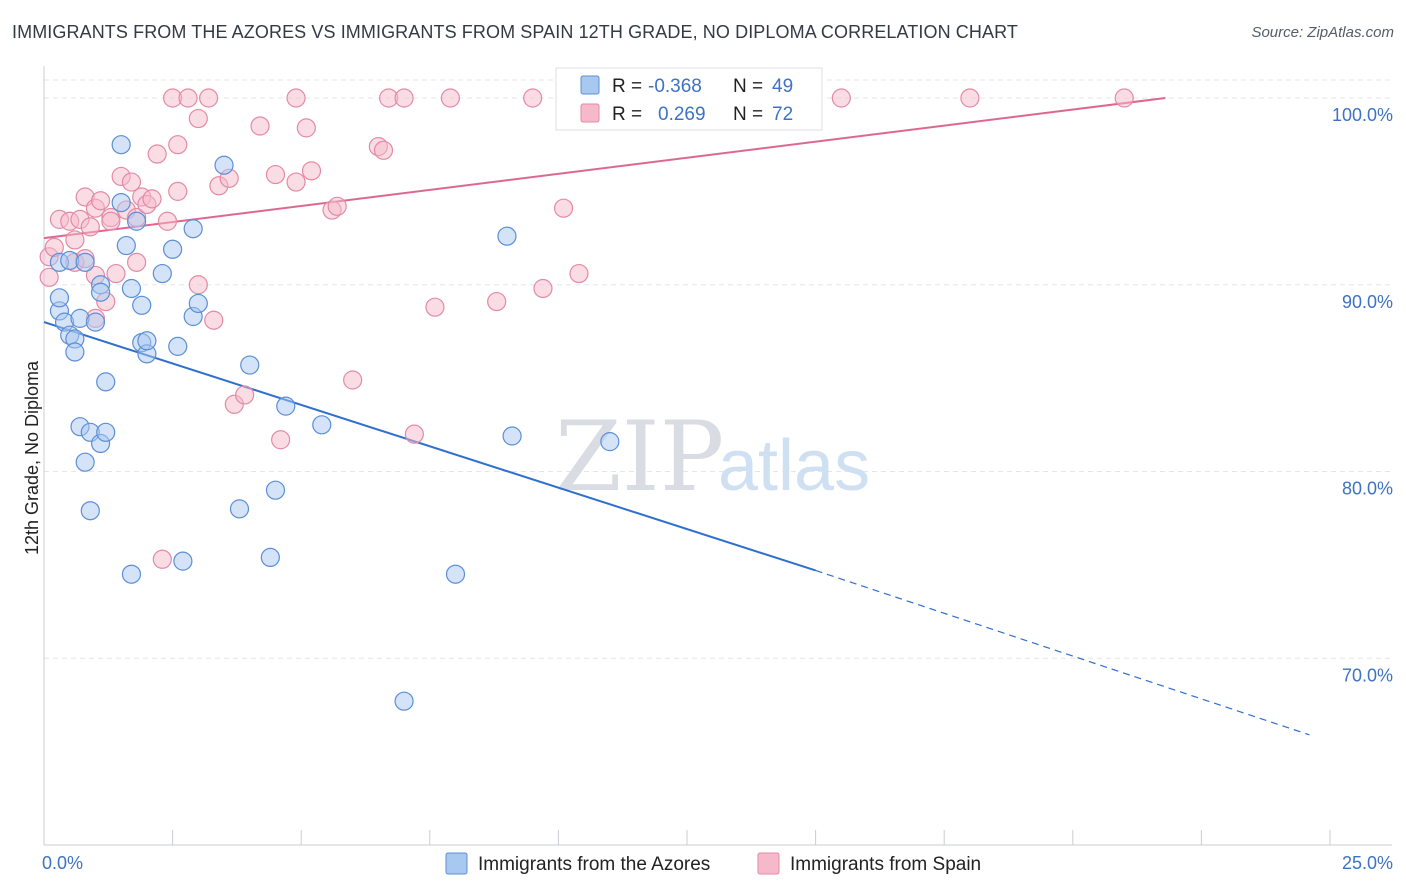  I want to click on correlation-legend: R = -0.368 N = 49 R = 0.269 N = 72, so click(689, 99).